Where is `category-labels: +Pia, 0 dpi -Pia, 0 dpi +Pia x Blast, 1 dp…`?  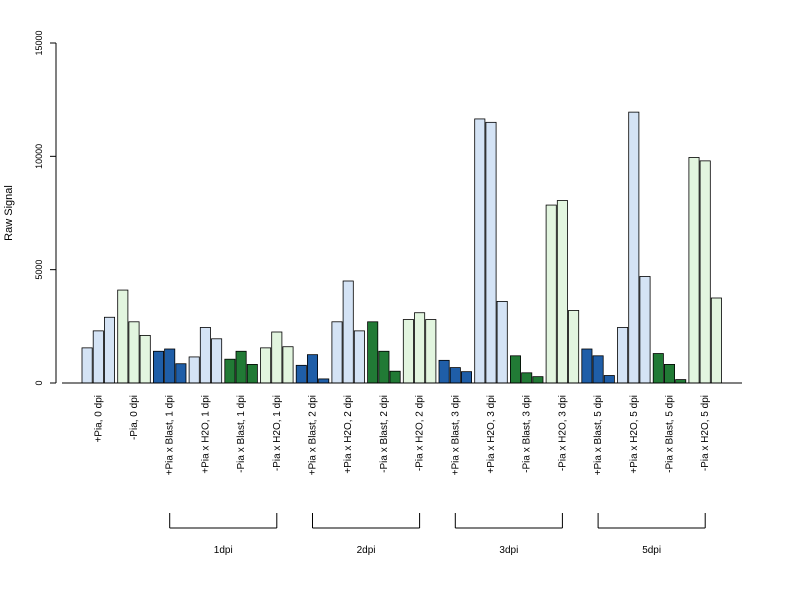
category-labels: +Pia, 0 dpi -Pia, 0 dpi +Pia x Blast, 1 dp… is located at coordinates (402, 435).